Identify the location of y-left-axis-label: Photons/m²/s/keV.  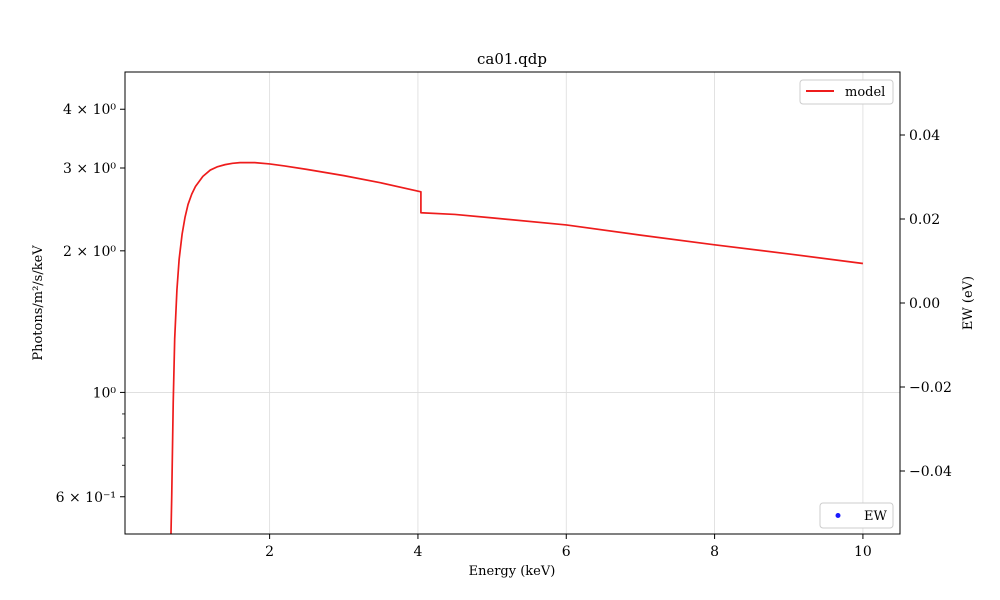
(38, 303).